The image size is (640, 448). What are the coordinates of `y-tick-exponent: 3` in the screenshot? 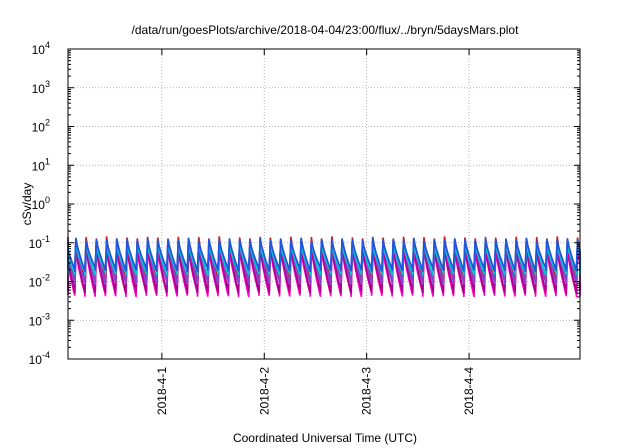 It's located at (47, 84).